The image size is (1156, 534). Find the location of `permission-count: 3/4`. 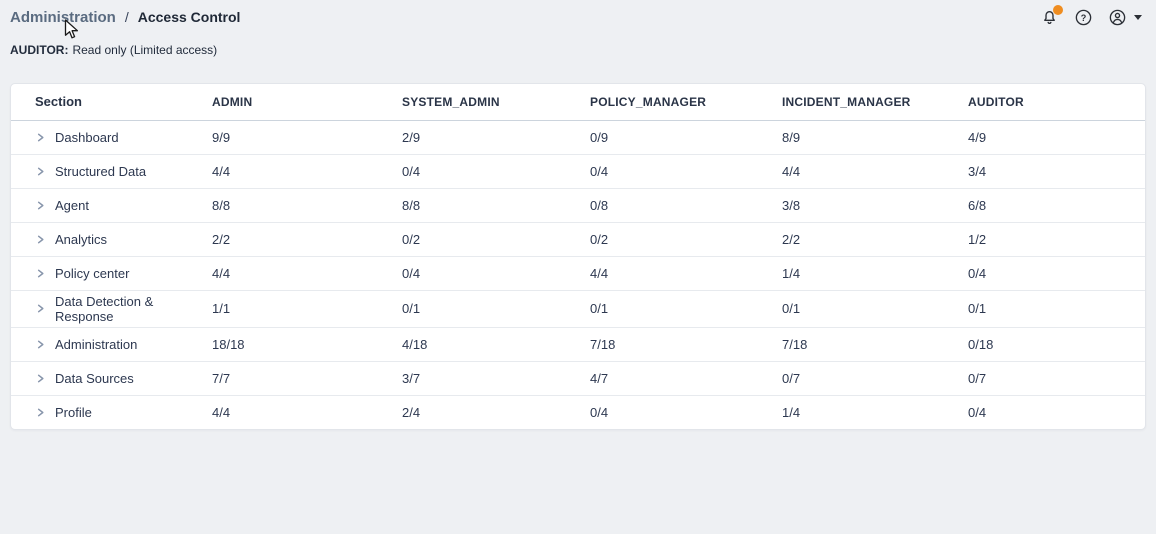

permission-count: 3/4 is located at coordinates (1056, 171).